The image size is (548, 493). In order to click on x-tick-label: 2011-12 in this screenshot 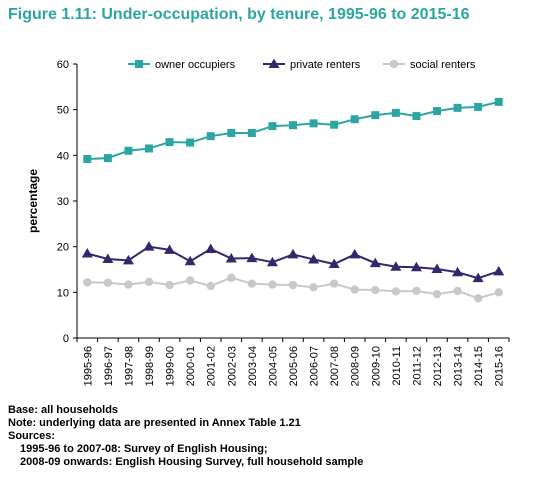, I will do `click(417, 366)`.